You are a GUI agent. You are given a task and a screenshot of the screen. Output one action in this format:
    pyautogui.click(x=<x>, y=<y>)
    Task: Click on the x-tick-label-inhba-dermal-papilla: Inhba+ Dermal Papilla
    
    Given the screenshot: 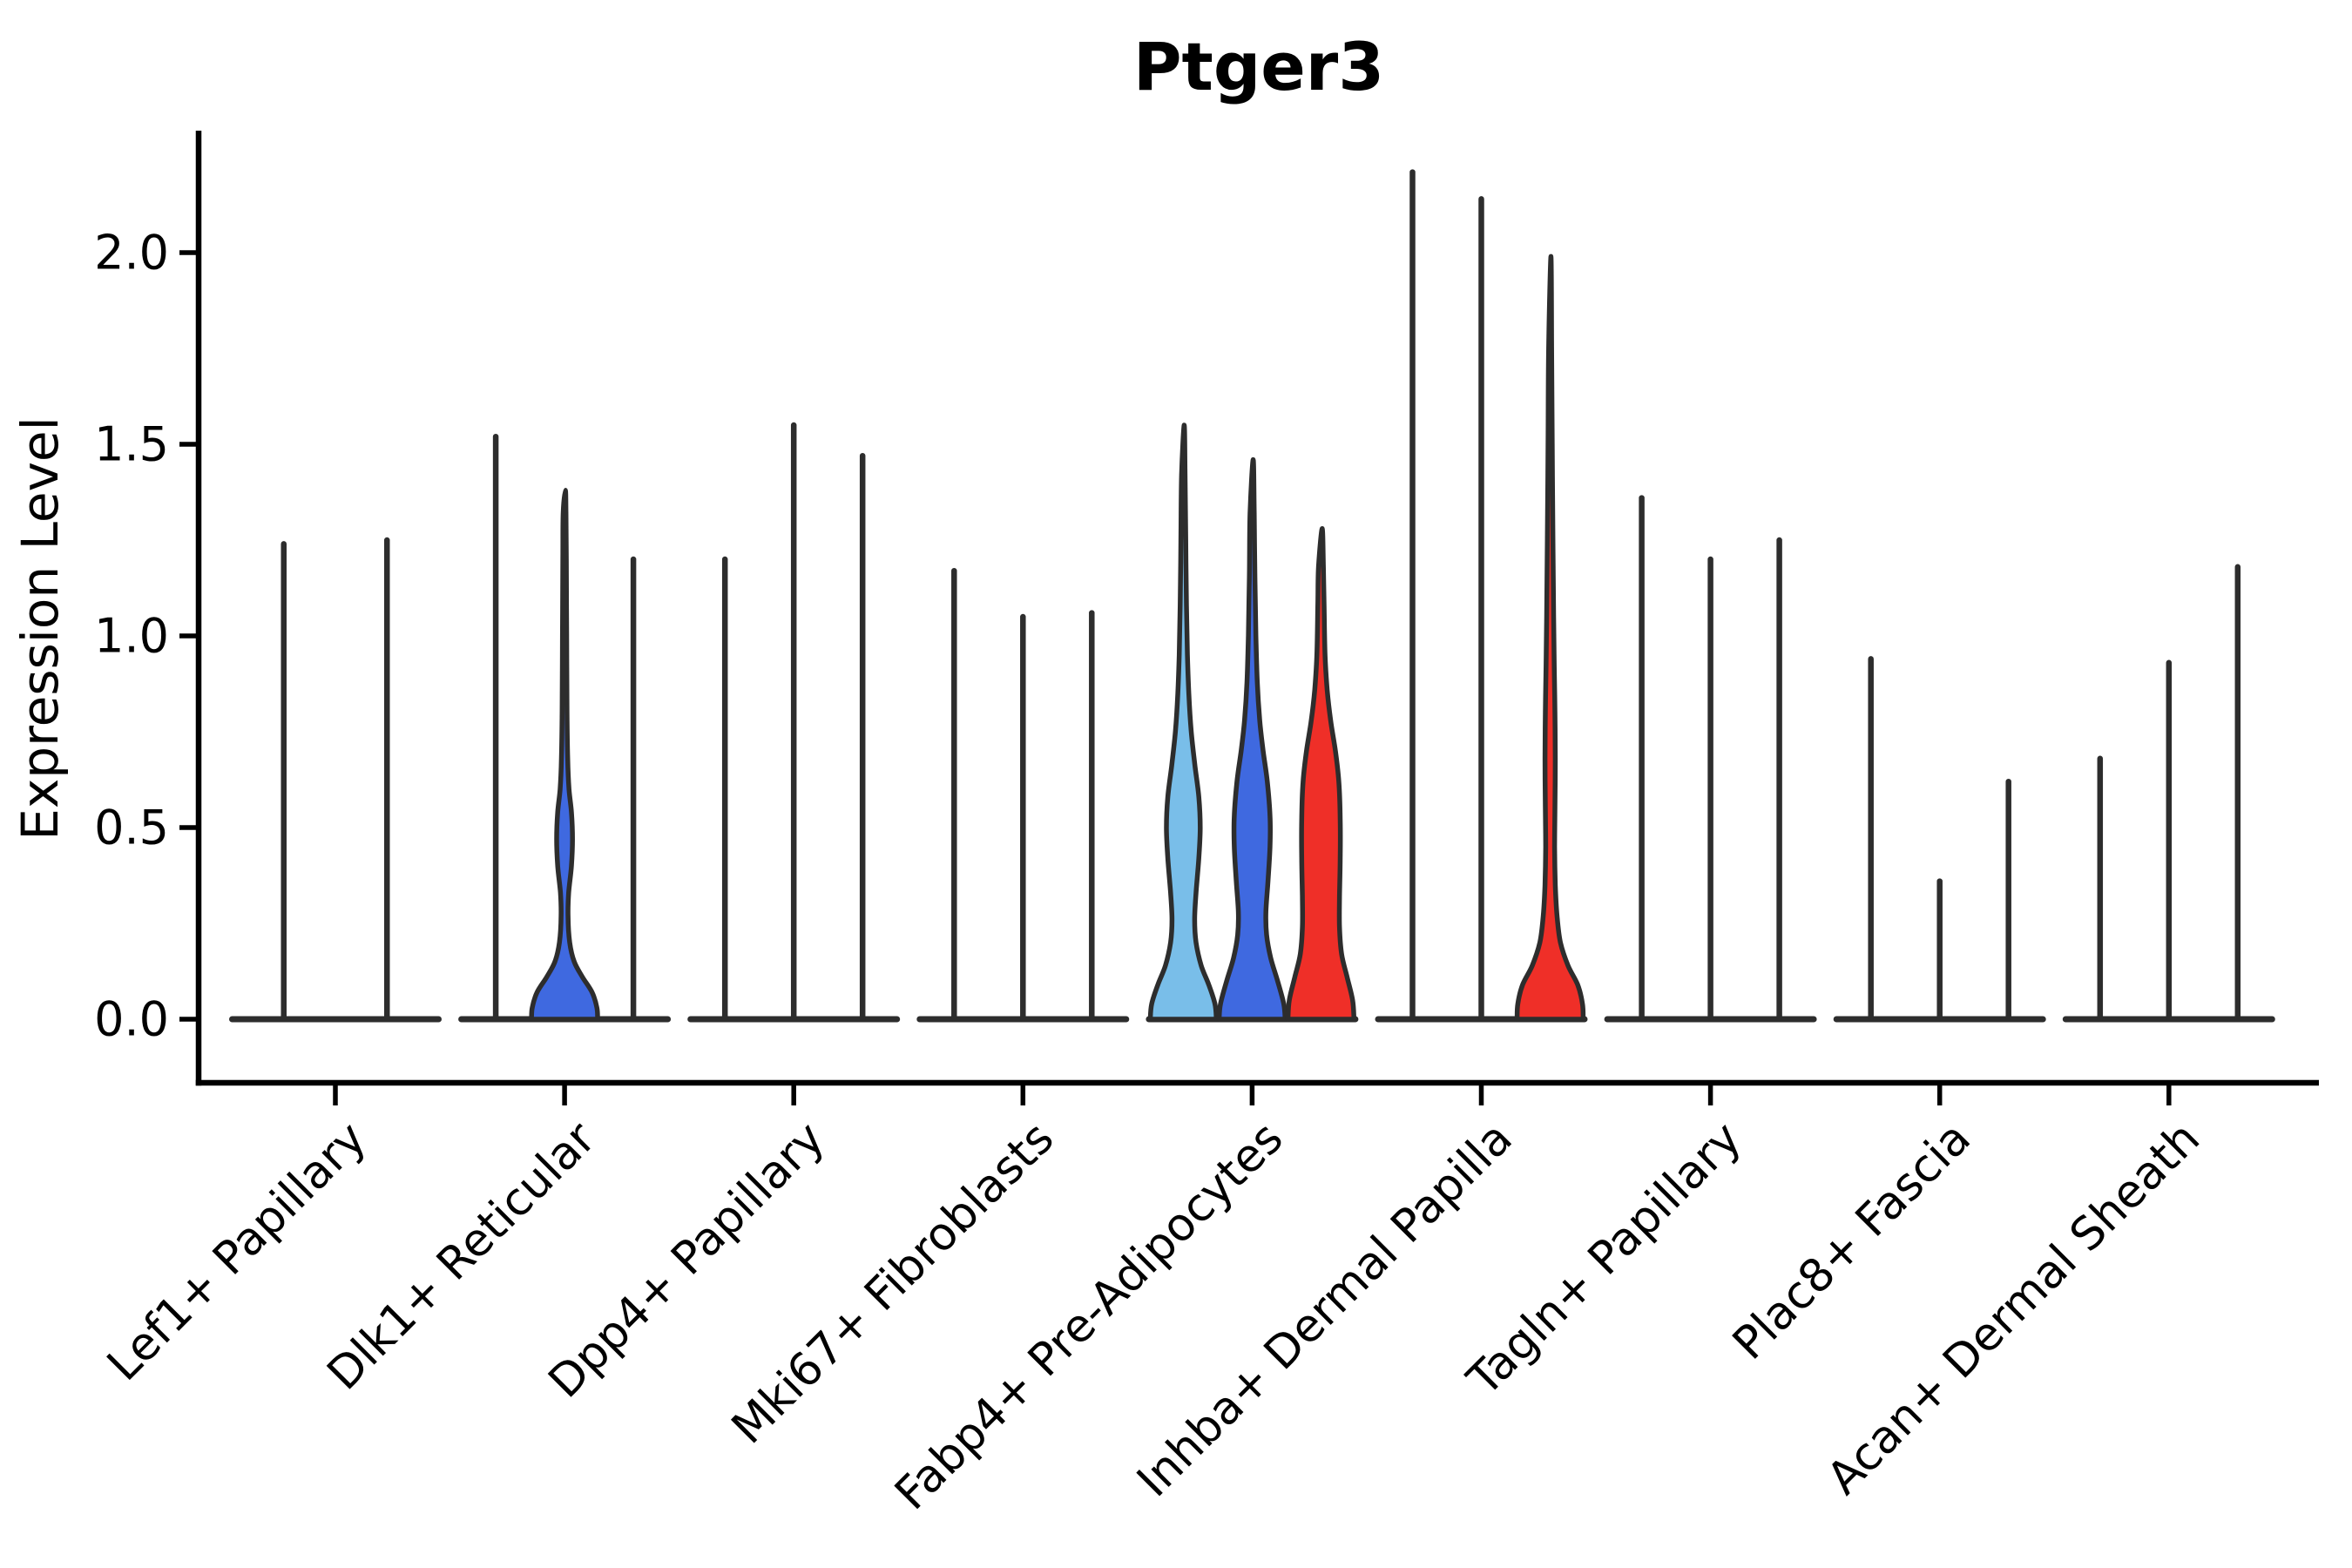 What is the action you would take?
    pyautogui.click(x=1324, y=1310)
    